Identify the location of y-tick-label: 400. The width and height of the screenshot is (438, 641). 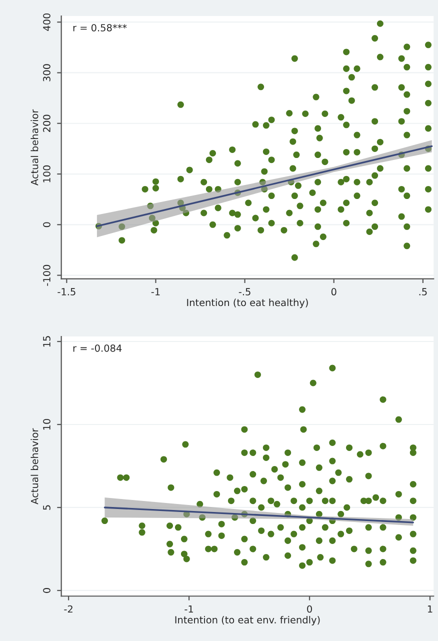
(46, 22).